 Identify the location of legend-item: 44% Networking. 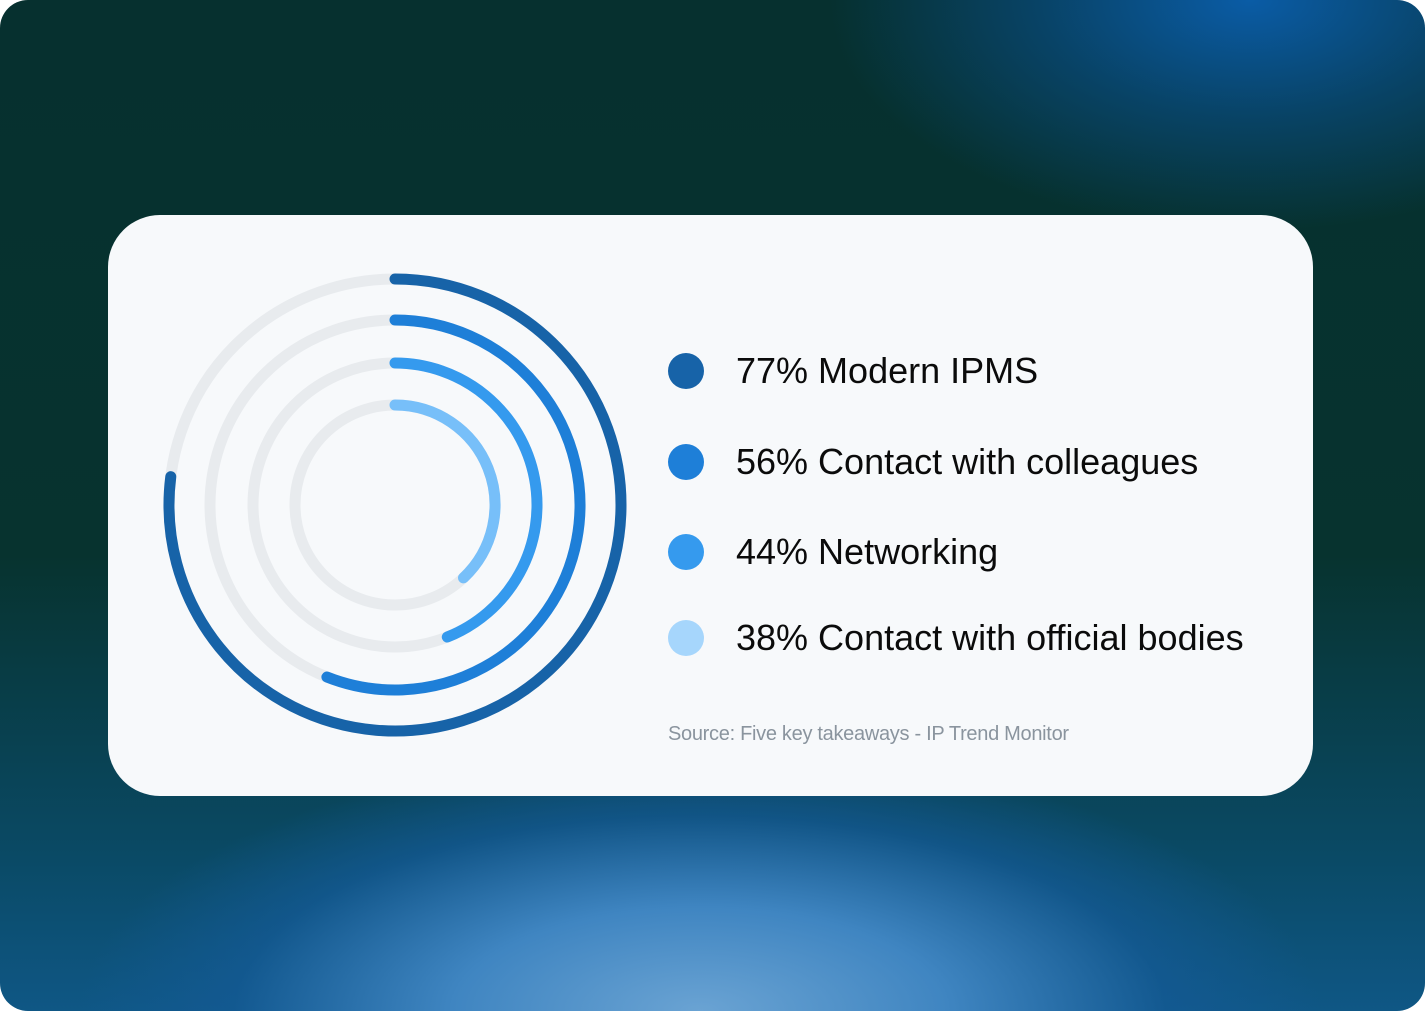
(833, 552).